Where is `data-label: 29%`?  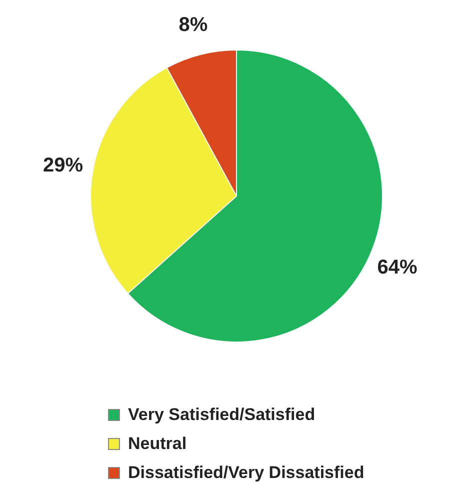 data-label: 29% is located at coordinates (63, 165).